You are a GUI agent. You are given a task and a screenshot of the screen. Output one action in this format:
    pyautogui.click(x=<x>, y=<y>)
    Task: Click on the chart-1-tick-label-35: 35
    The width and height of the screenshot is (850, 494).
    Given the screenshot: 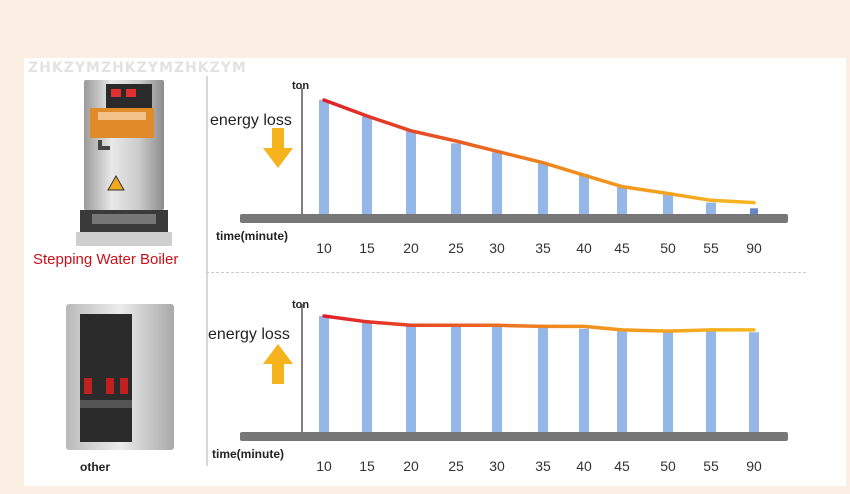 What is the action you would take?
    pyautogui.click(x=543, y=248)
    